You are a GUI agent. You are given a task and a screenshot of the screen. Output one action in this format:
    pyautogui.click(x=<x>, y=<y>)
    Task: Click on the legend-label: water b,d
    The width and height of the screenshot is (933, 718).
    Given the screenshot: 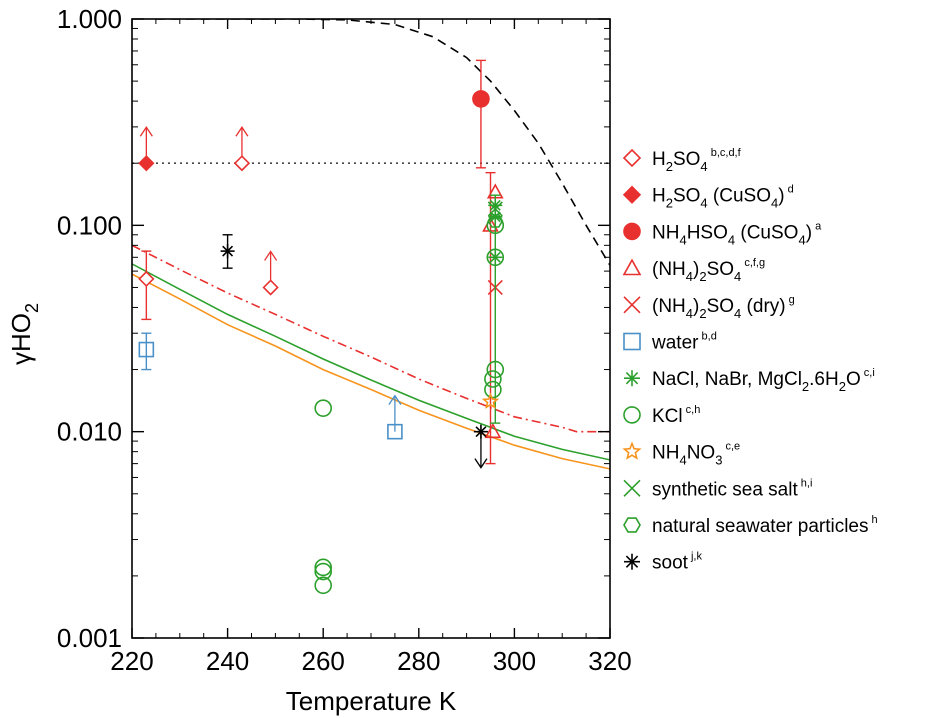 What is the action you would take?
    pyautogui.click(x=684, y=342)
    